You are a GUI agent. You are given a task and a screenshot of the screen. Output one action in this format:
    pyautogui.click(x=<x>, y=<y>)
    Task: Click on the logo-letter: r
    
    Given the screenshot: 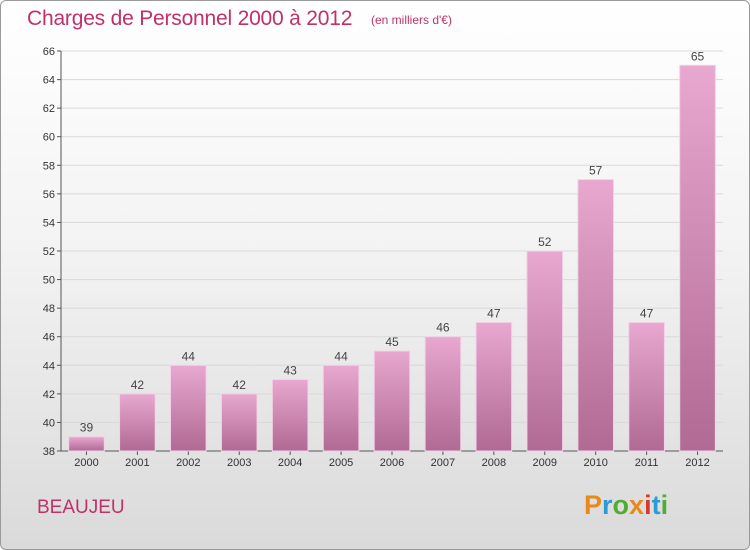 What is the action you would take?
    pyautogui.click(x=607, y=505)
    